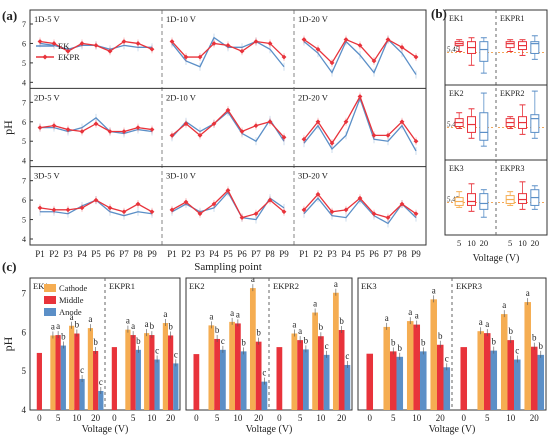  I want to click on group-left-title: EK2, so click(197, 286).